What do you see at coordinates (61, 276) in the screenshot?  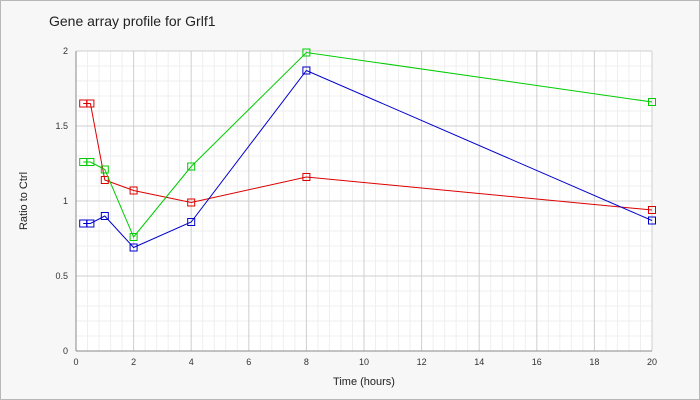 I see `y-tick-label: 0.5` at bounding box center [61, 276].